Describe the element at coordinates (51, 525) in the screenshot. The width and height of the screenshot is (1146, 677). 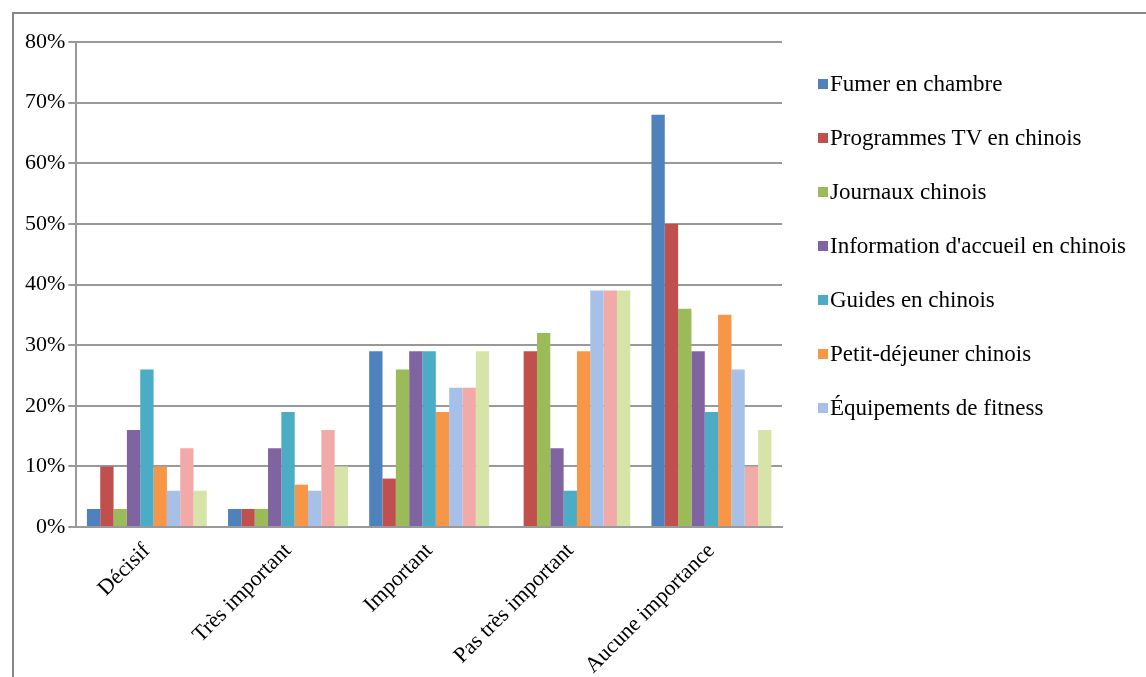
I see `y-tick-label: 0%` at that location.